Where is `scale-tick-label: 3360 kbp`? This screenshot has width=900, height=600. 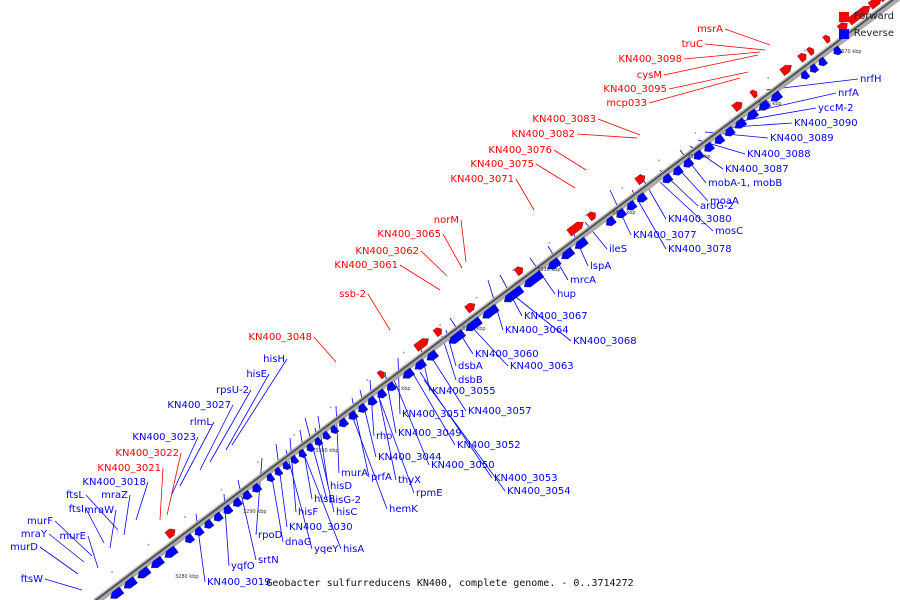
scale-tick-label: 3360 kbp is located at coordinates (770, 104).